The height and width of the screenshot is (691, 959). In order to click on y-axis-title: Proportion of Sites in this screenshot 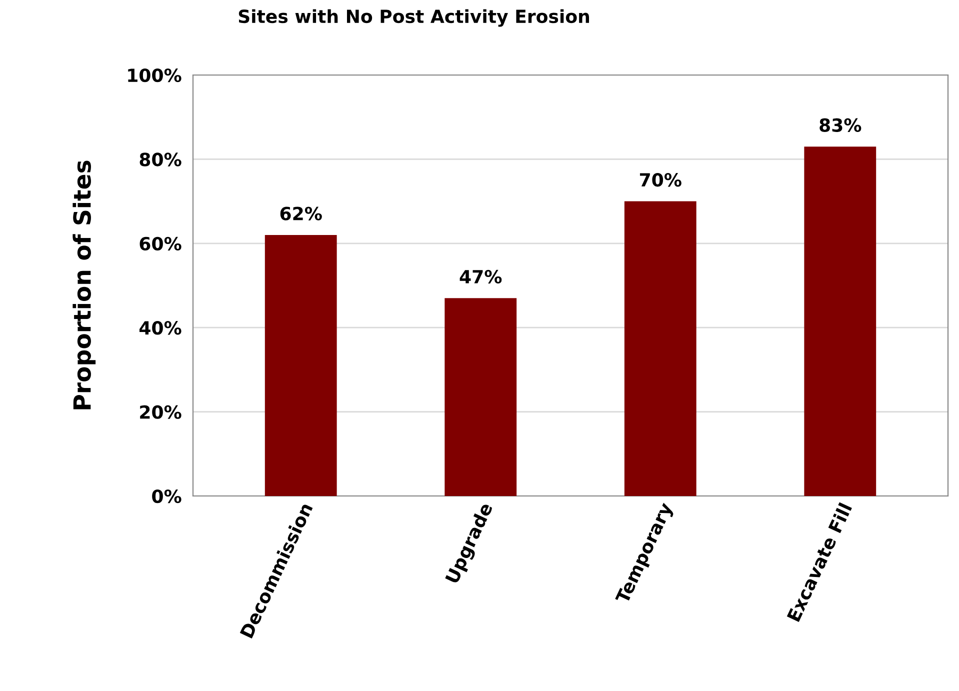, I will do `click(84, 285)`.